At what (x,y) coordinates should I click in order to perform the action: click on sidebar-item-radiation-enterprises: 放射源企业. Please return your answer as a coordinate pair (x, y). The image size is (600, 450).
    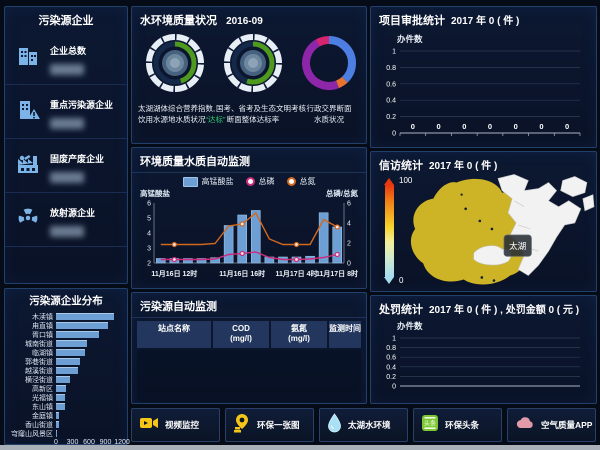
    Looking at the image, I should click on (66, 220).